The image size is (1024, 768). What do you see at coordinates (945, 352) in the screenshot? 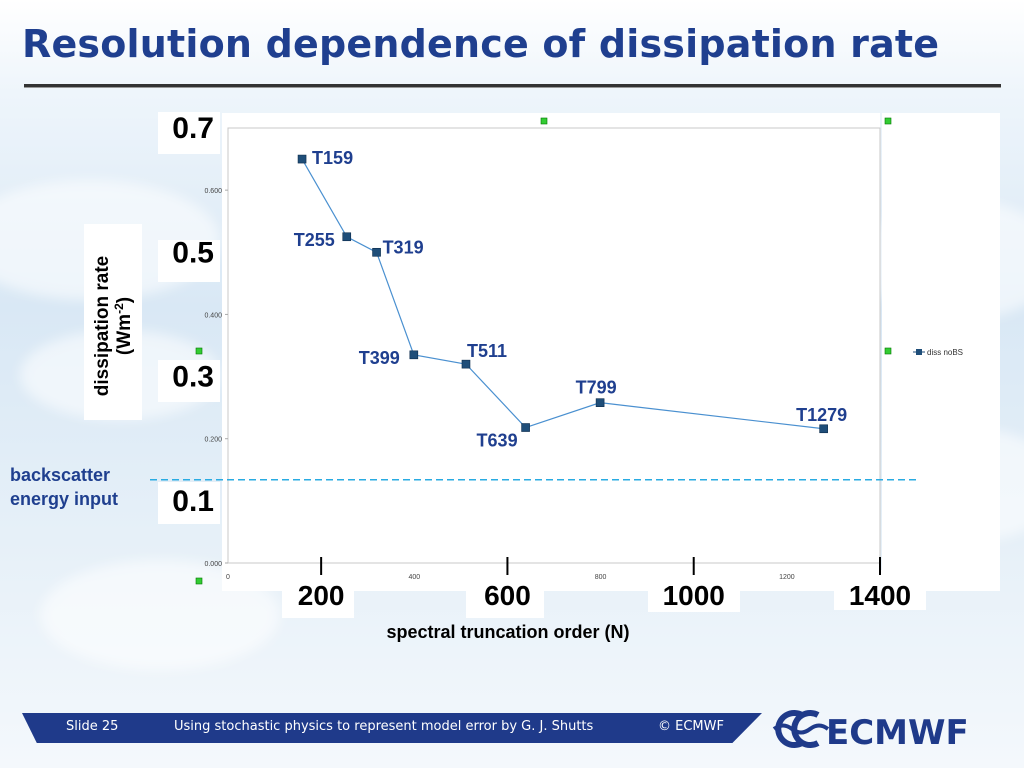
I see `legend-label: diss noBS` at bounding box center [945, 352].